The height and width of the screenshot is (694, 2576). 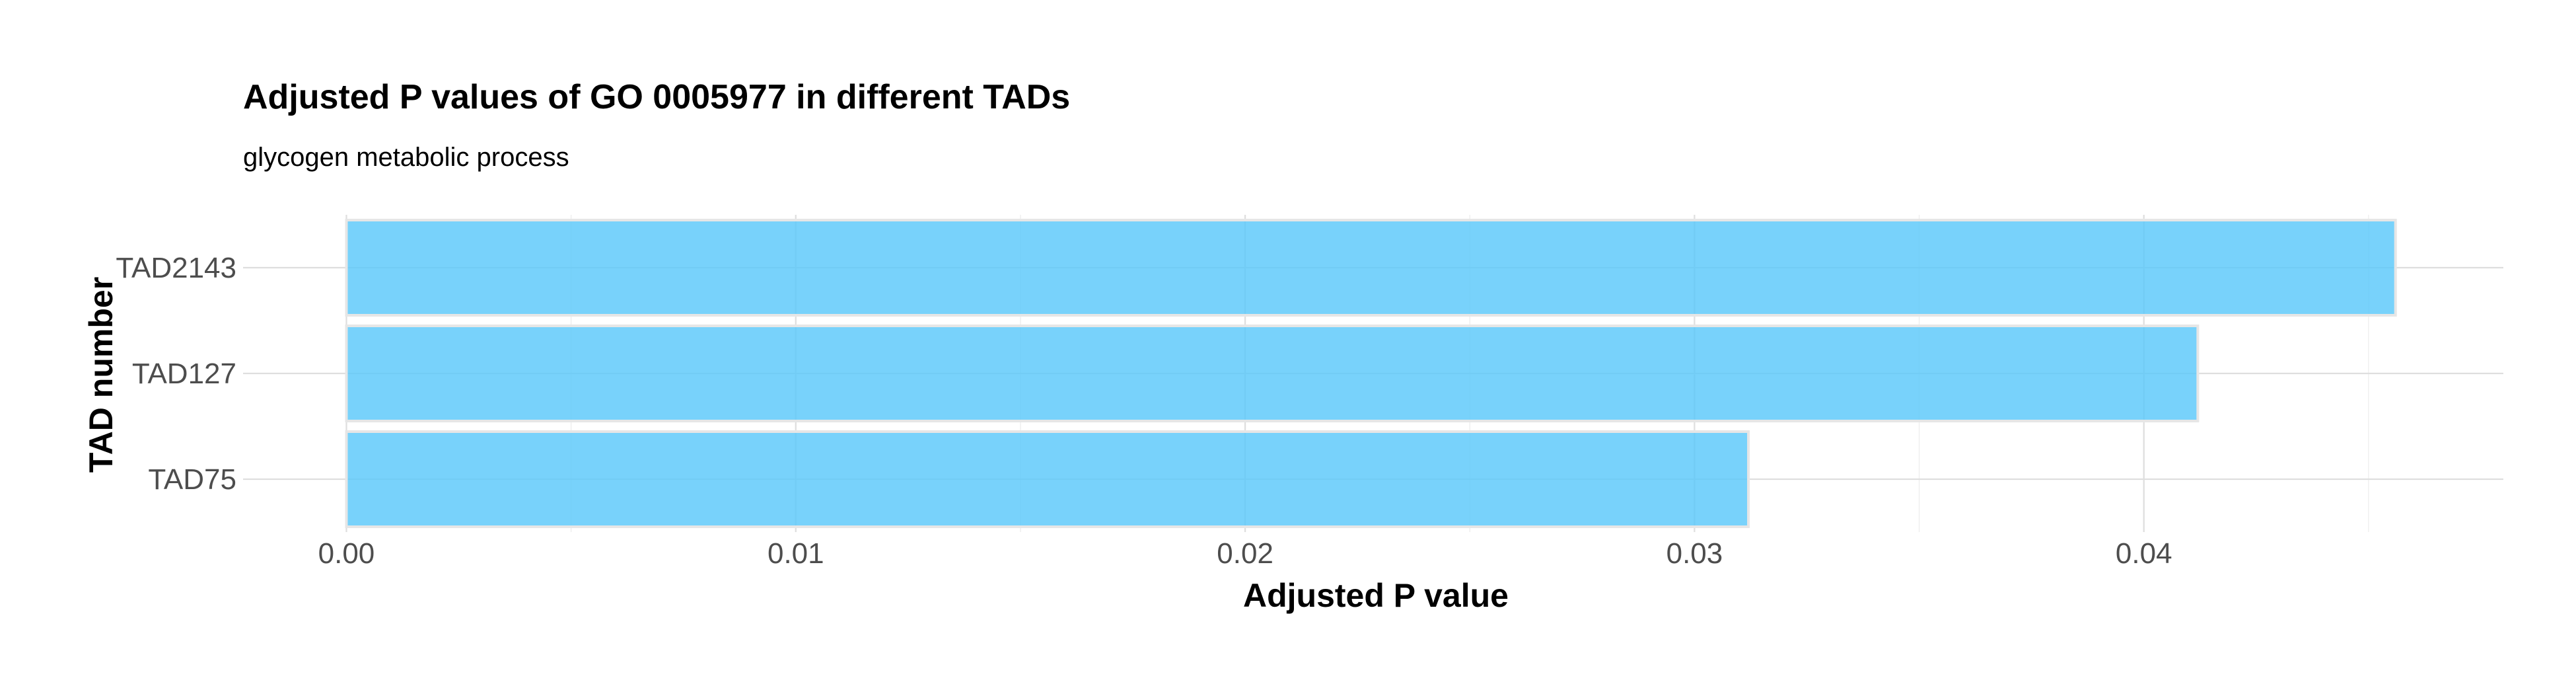 I want to click on bar-tad2143, so click(x=1371, y=268).